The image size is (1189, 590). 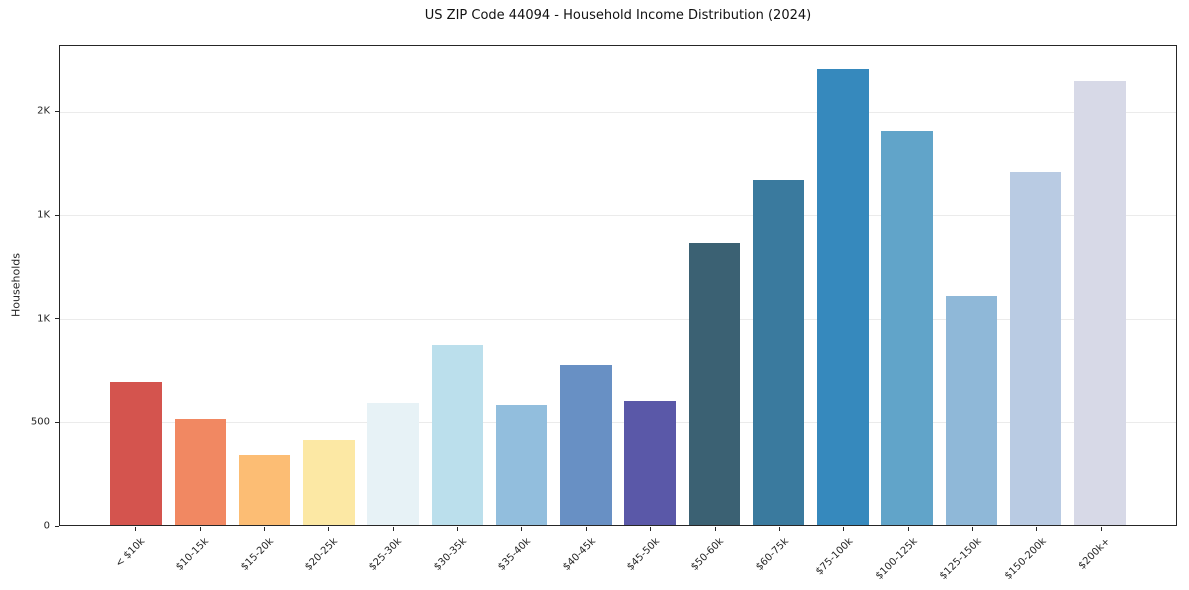 I want to click on x-slot: $40-45k, so click(x=586, y=557).